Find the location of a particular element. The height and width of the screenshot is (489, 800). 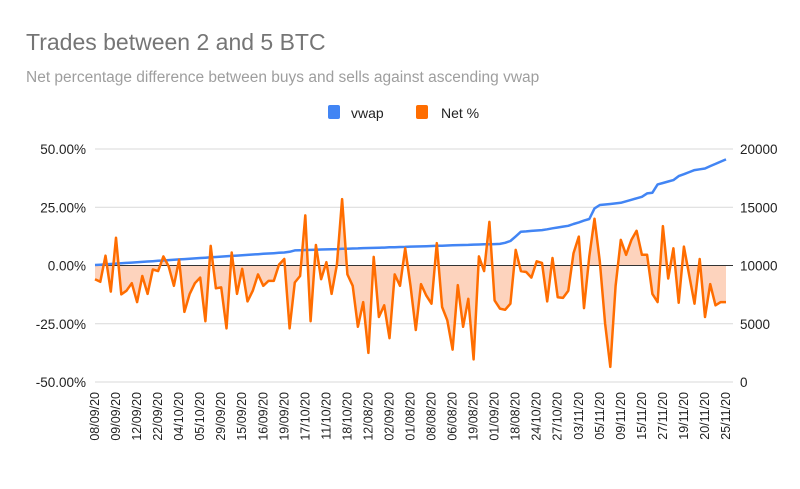

x-tick-label: 19/11/20 is located at coordinates (684, 416).